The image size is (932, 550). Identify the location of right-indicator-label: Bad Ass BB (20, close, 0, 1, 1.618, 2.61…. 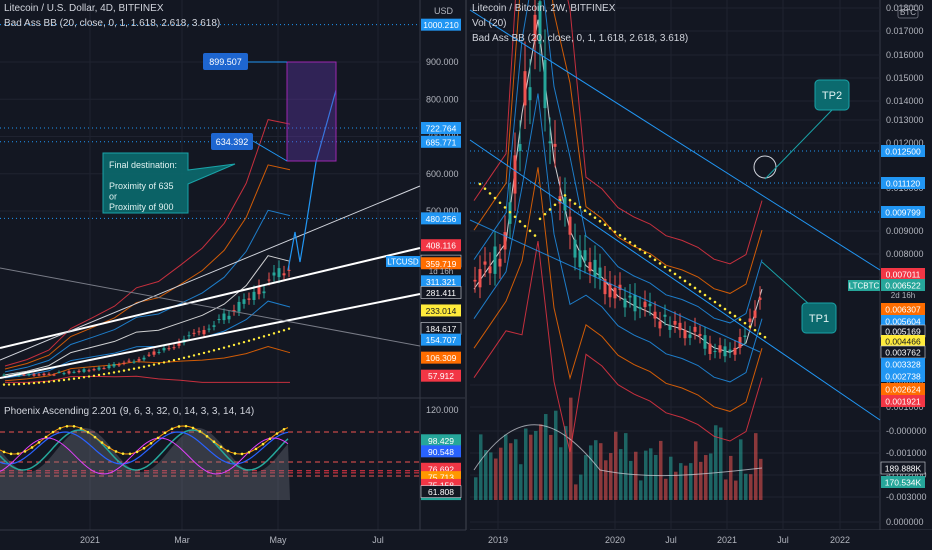
(580, 38).